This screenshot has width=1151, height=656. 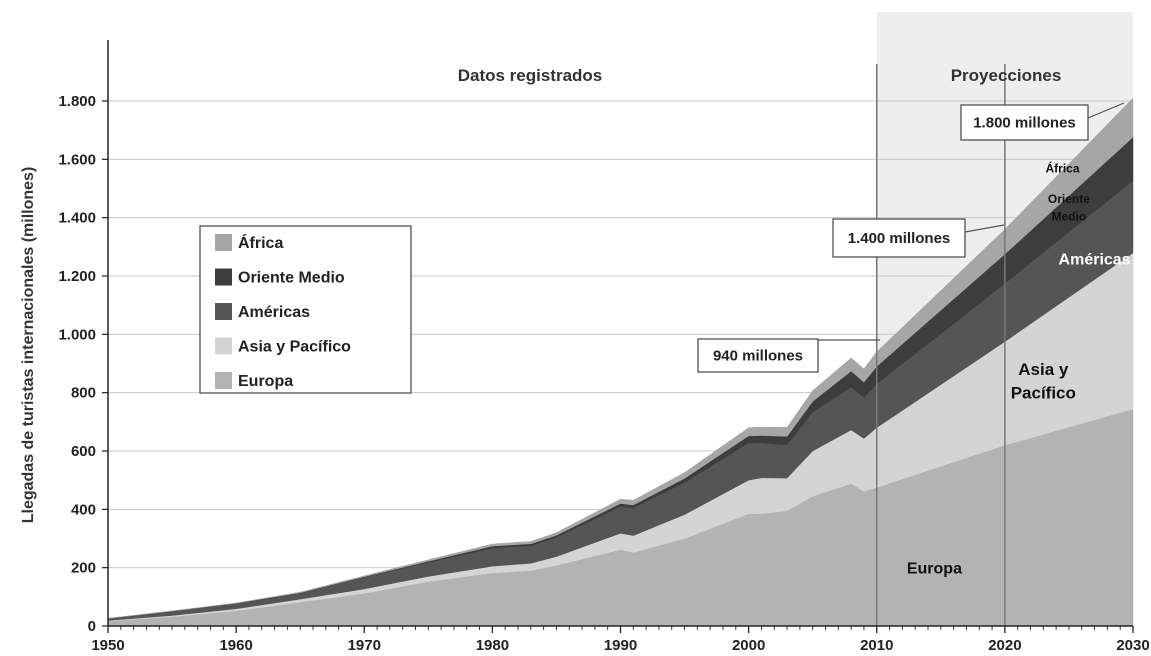 I want to click on x-tick-label: 1950, so click(x=107, y=645).